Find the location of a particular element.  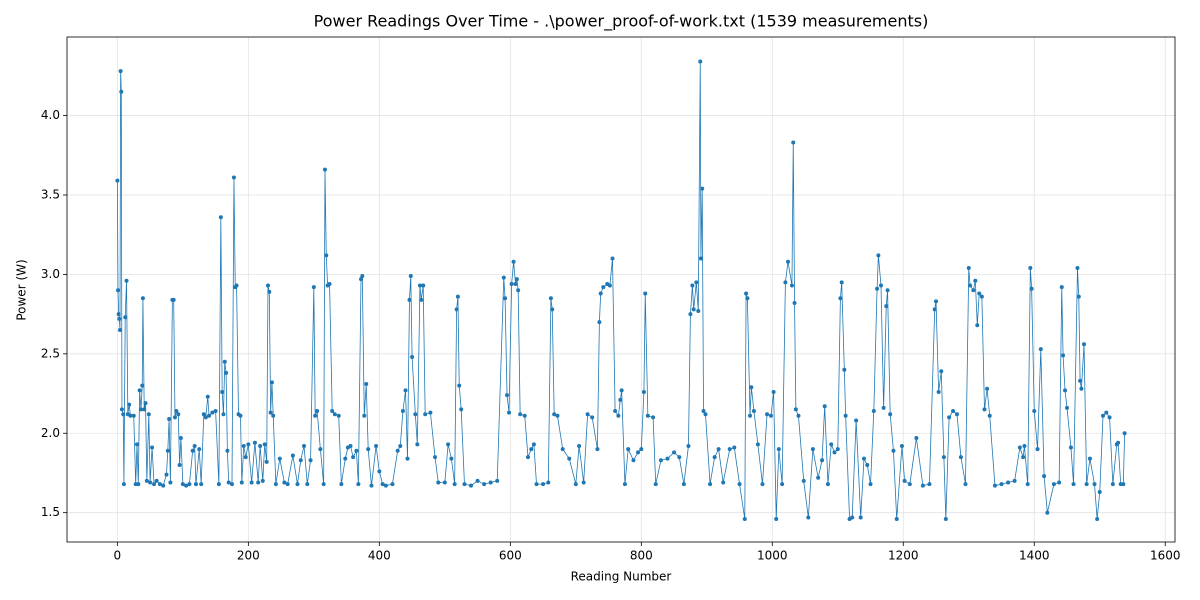

y-axis-label: Power (W) is located at coordinates (22, 289).